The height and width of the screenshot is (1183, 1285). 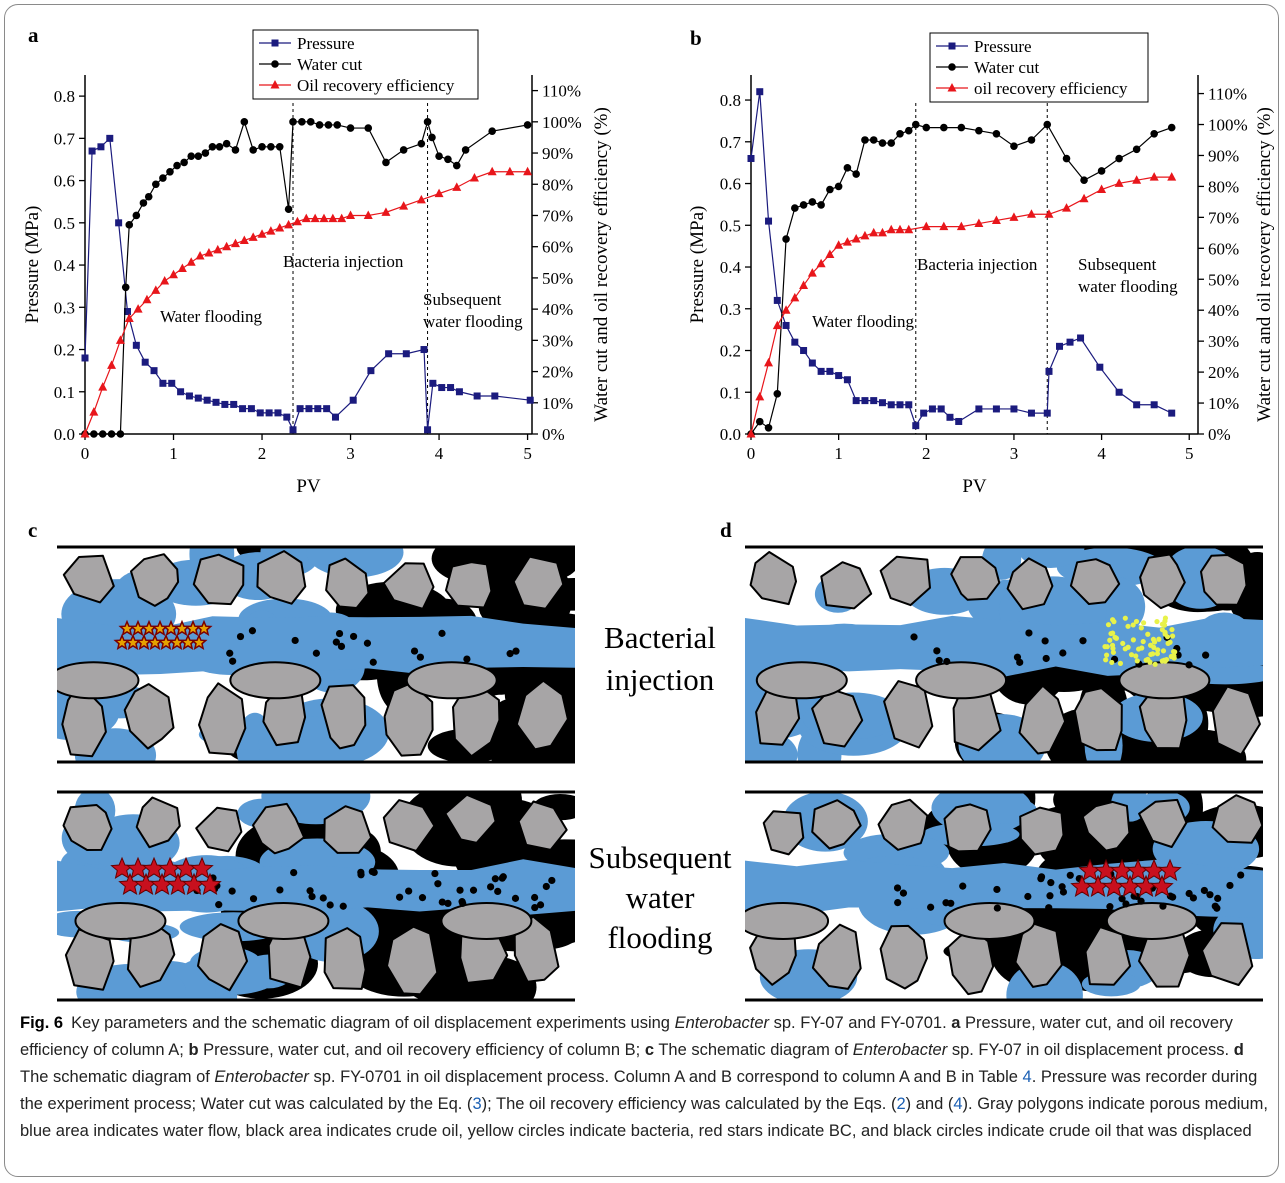 What do you see at coordinates (929, 1104) in the screenshot?
I see `caption-text: ) and (` at bounding box center [929, 1104].